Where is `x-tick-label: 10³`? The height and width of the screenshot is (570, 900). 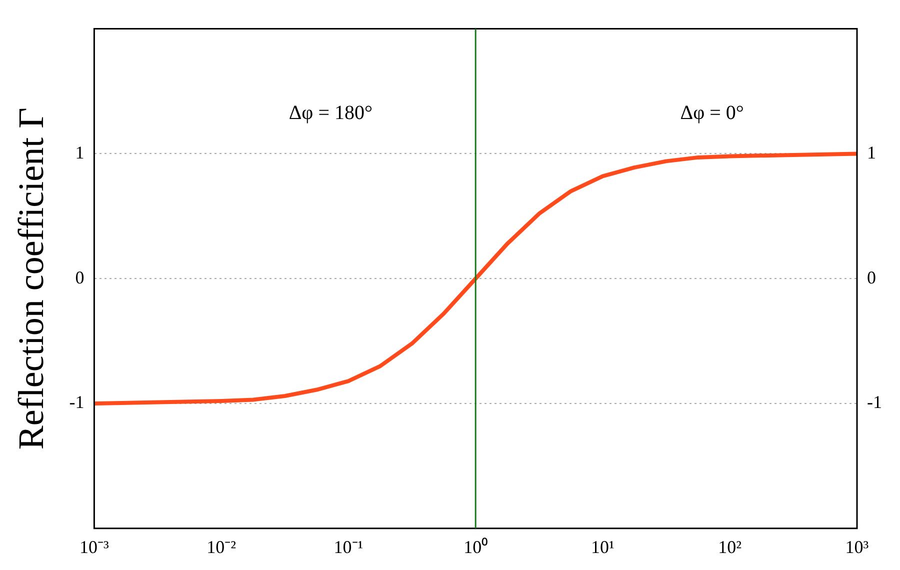
x-tick-label: 10³ is located at coordinates (857, 546).